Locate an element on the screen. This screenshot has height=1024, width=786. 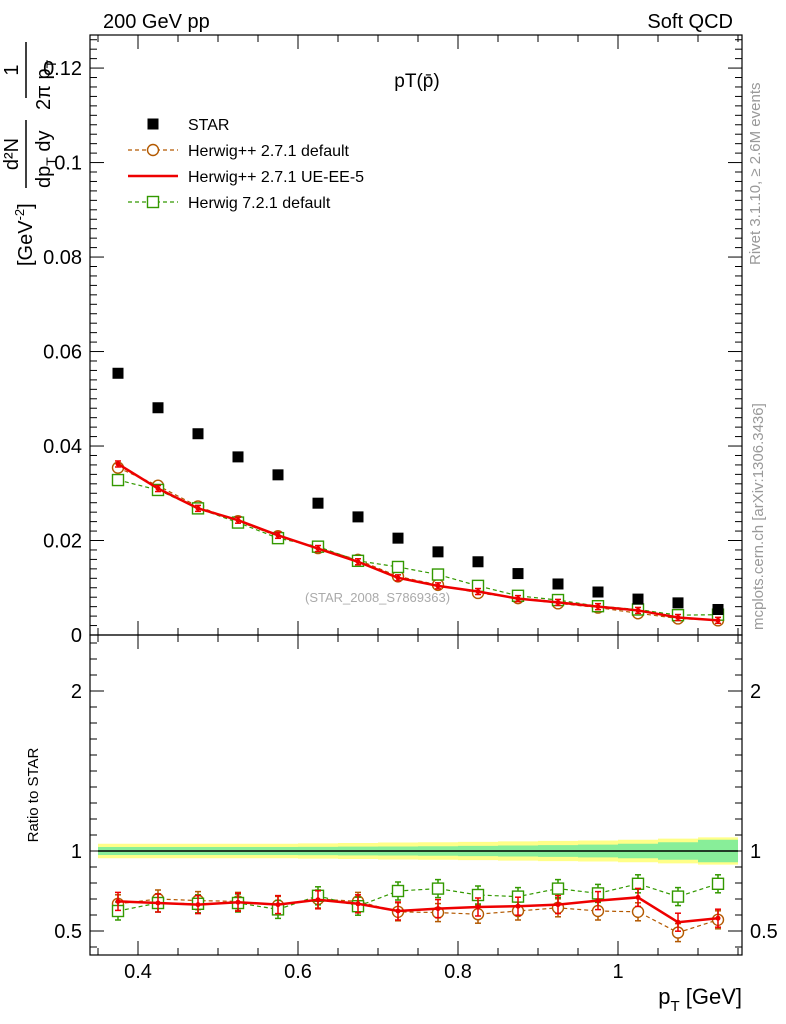
ratio-uncertainty-bands is located at coordinates (418, 851).